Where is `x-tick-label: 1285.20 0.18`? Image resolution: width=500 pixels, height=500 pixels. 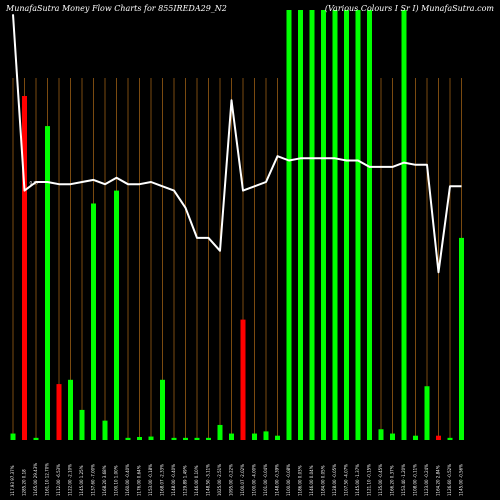
x-tick-label: 1285.20 0.18 is located at coordinates (24, 482).